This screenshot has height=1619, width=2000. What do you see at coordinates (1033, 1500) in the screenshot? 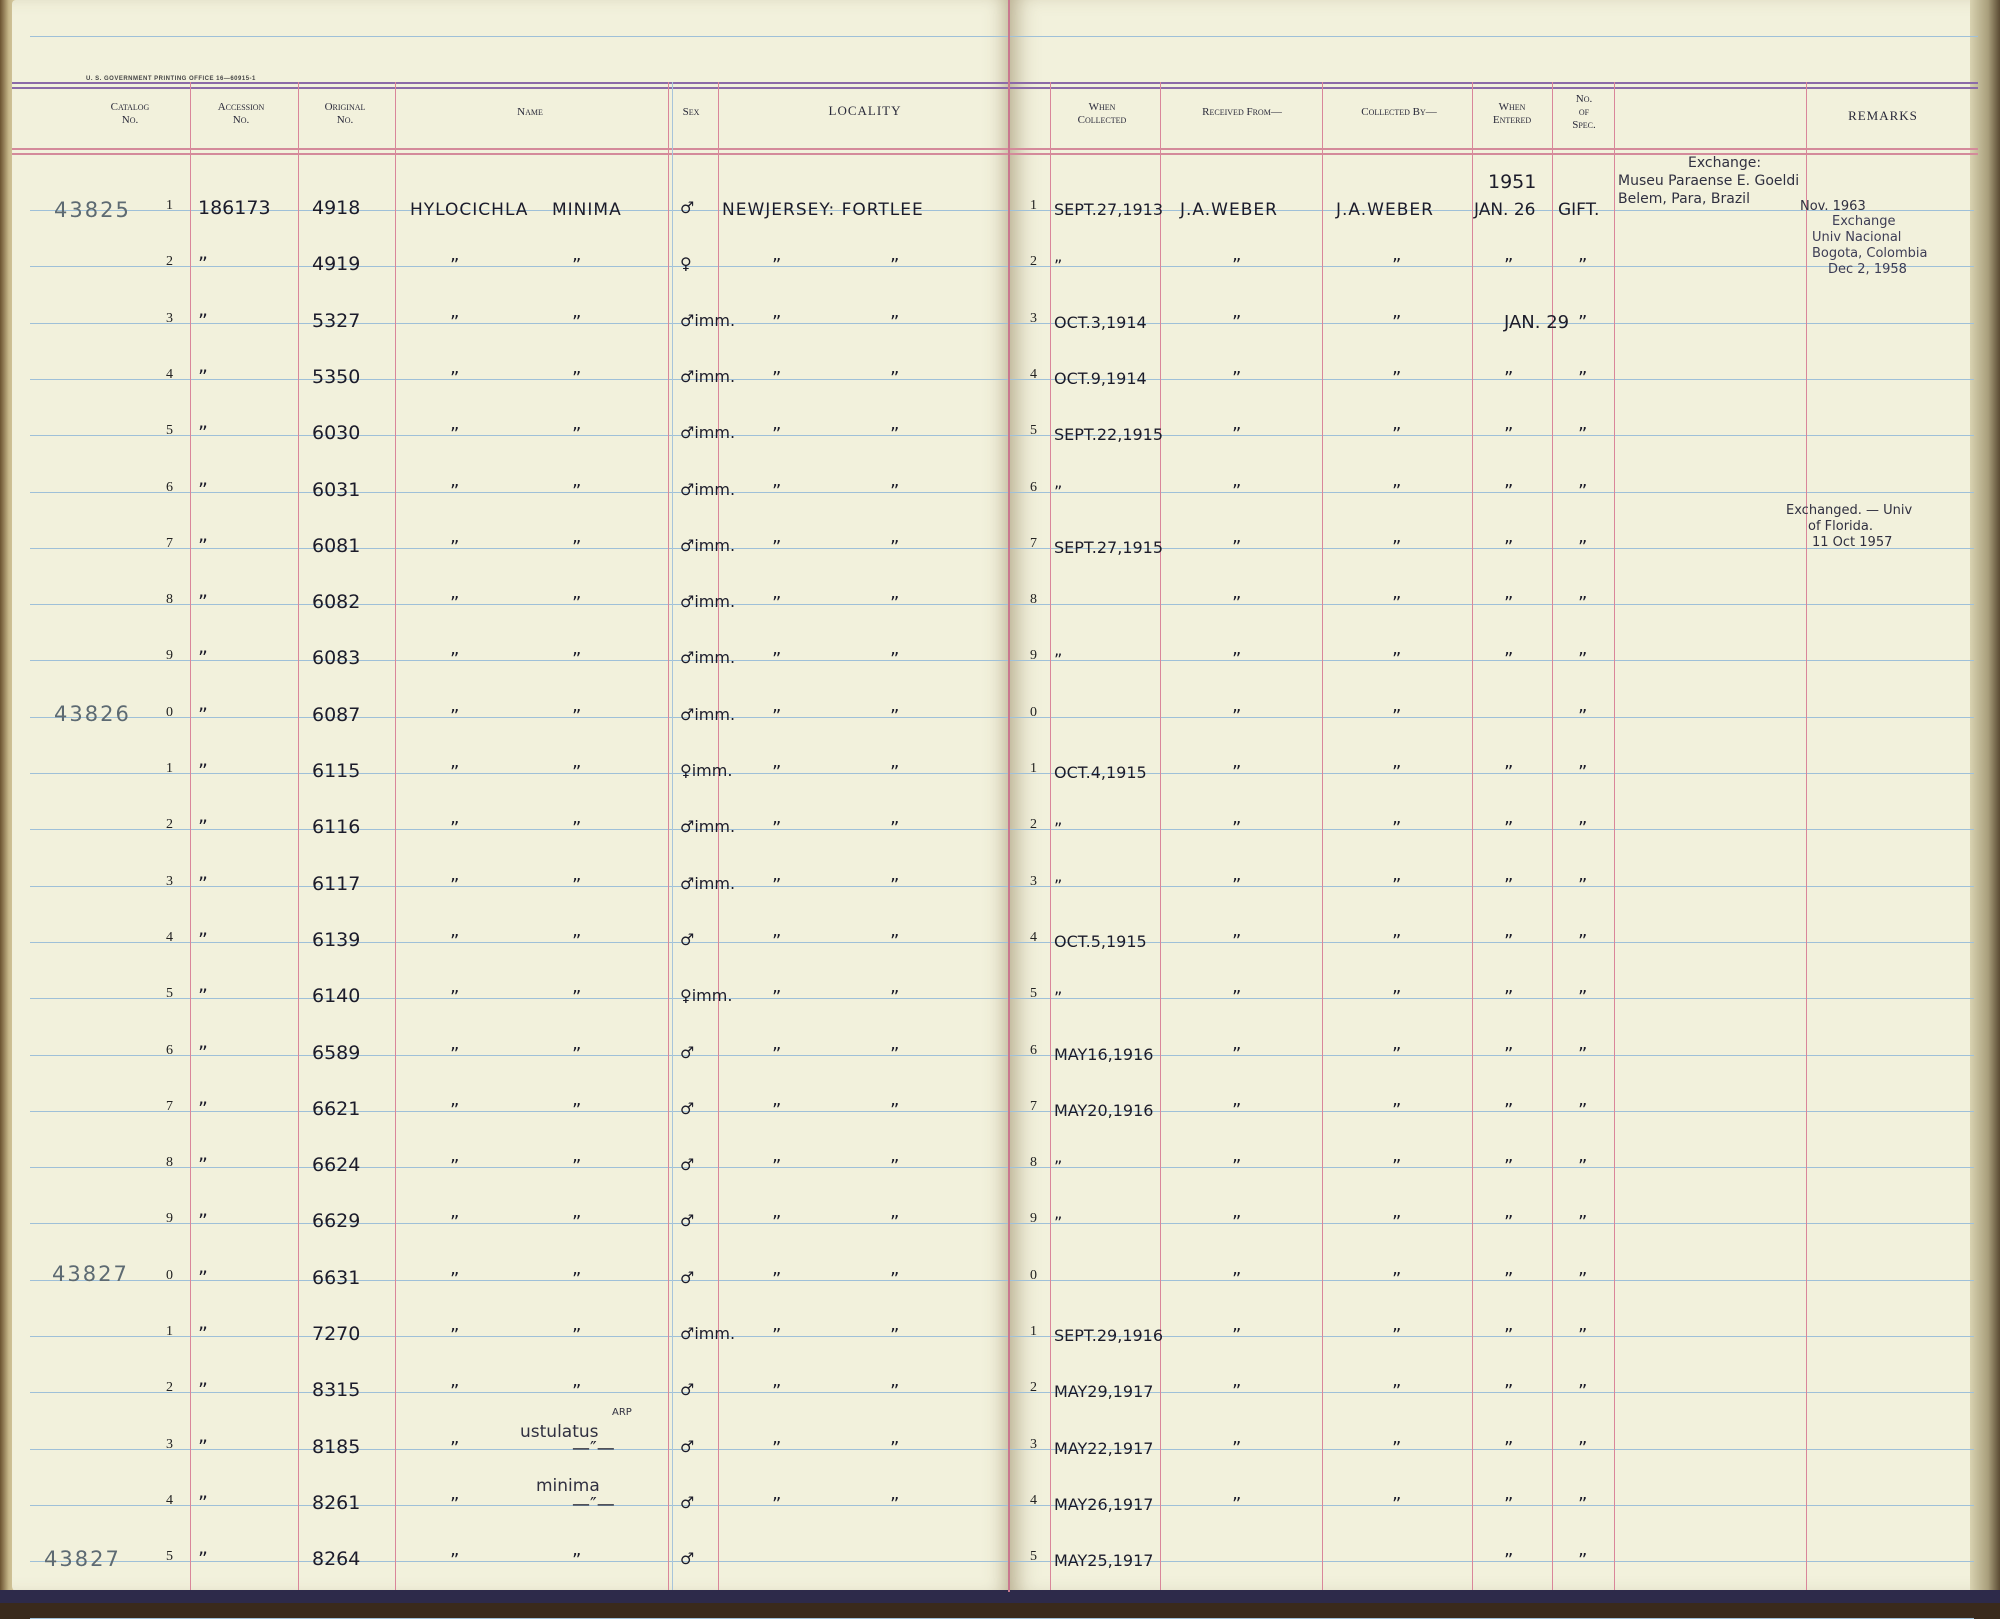
I see `row-number-right: 4` at bounding box center [1033, 1500].